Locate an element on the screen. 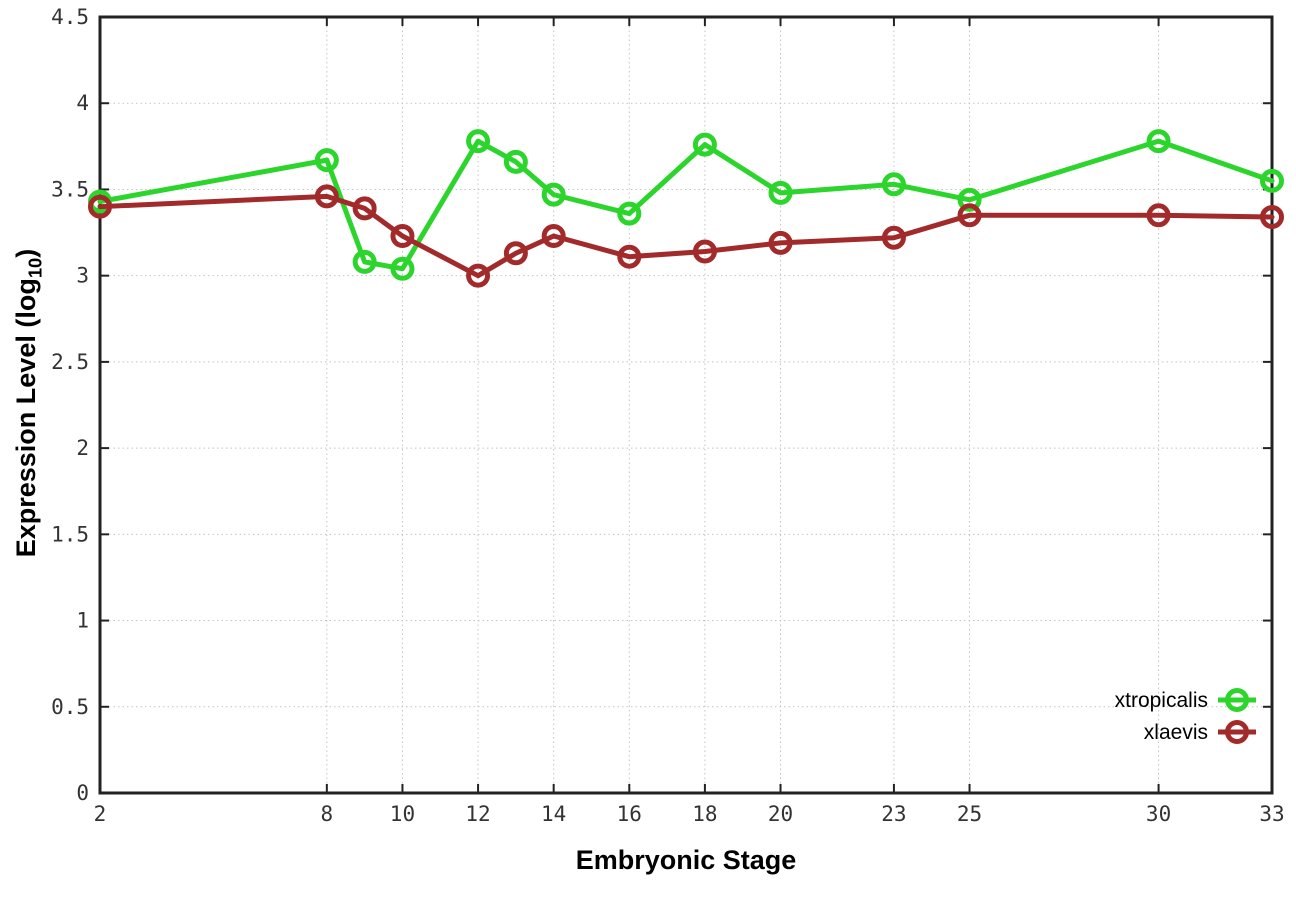 This screenshot has width=1296, height=907. y-tick-label: 4 is located at coordinates (82, 103).